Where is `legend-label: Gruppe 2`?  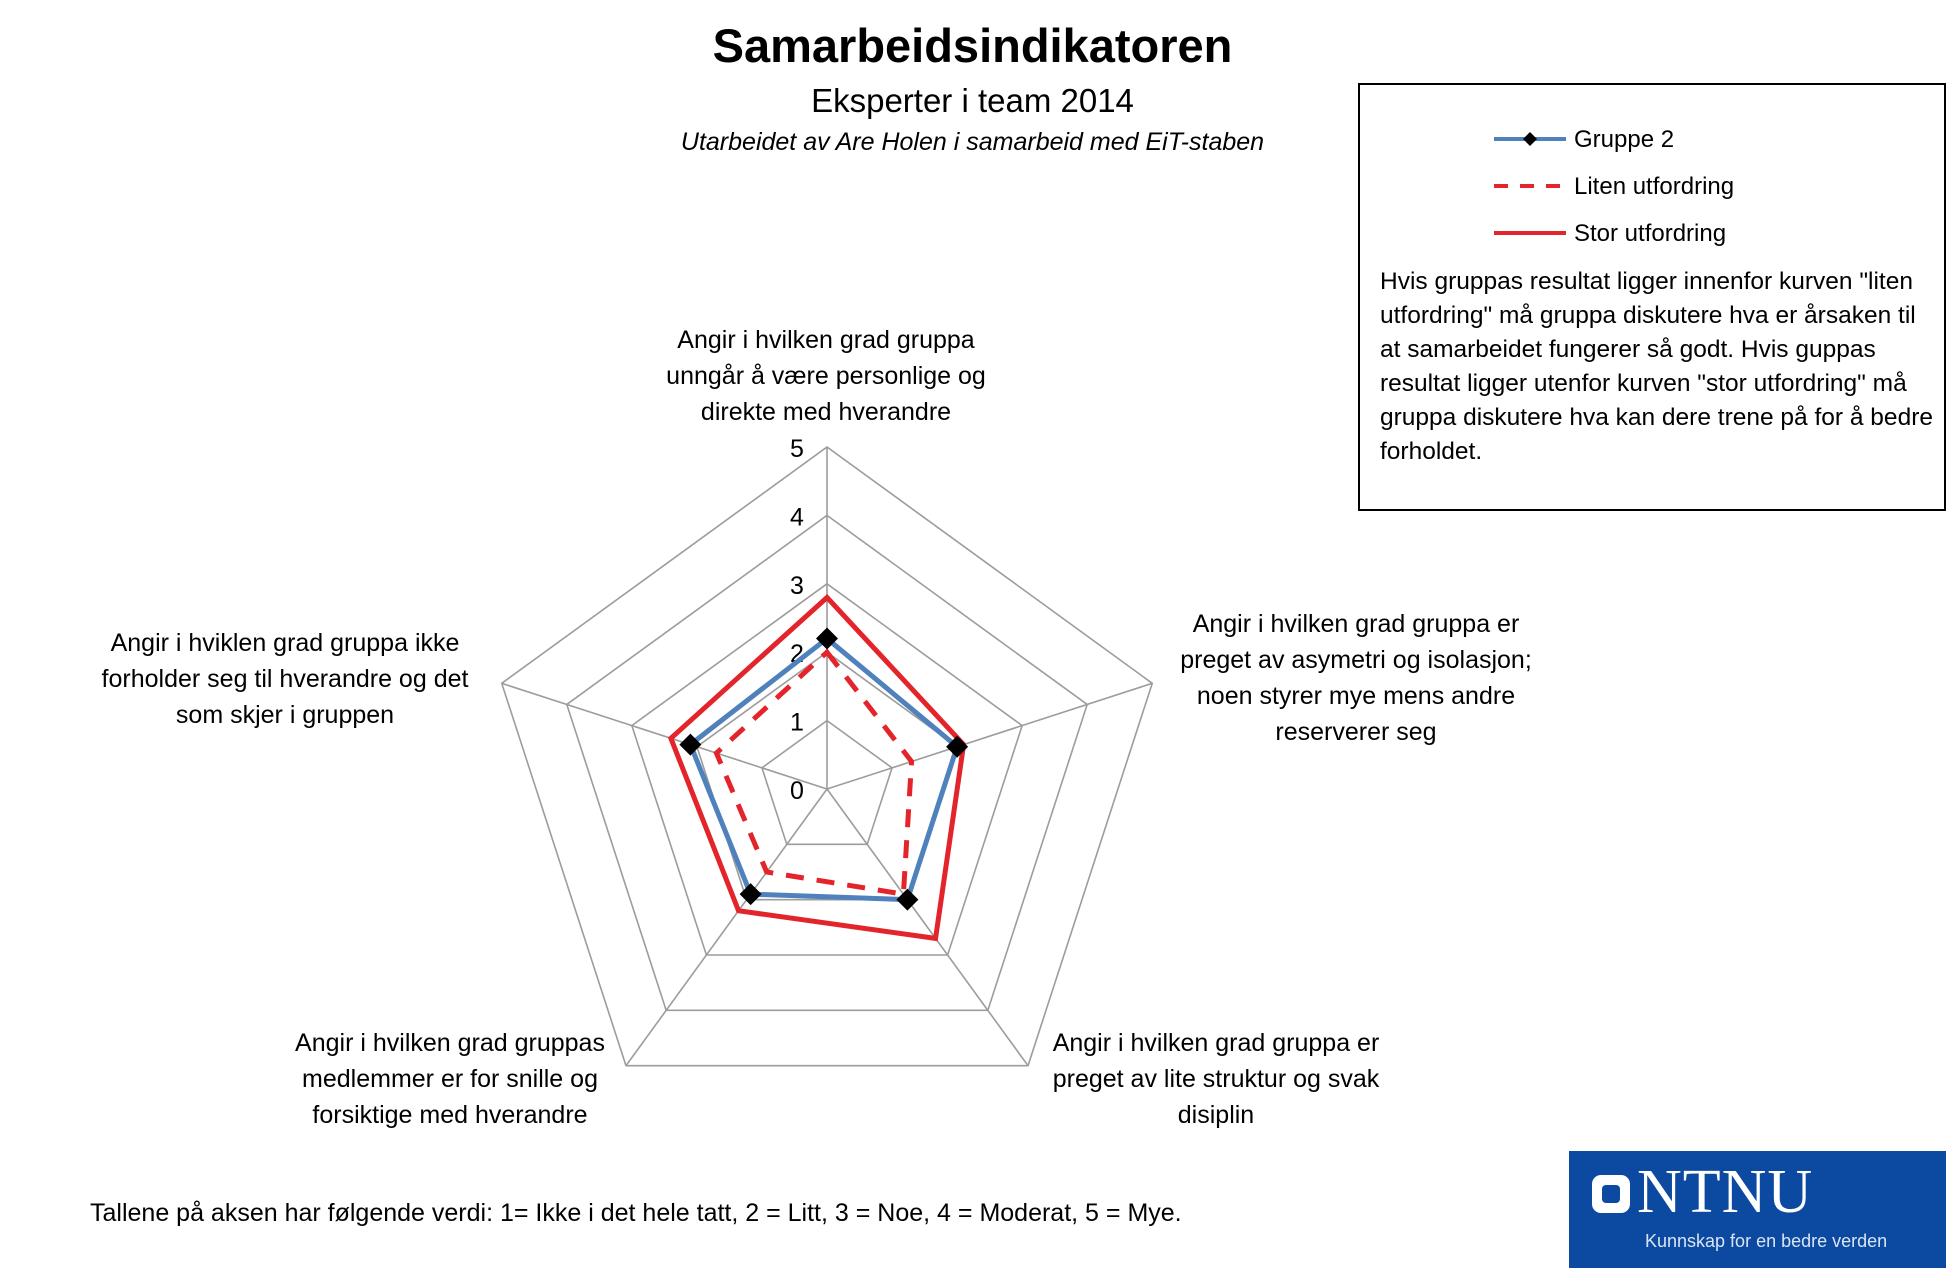
legend-label: Gruppe 2 is located at coordinates (1624, 139).